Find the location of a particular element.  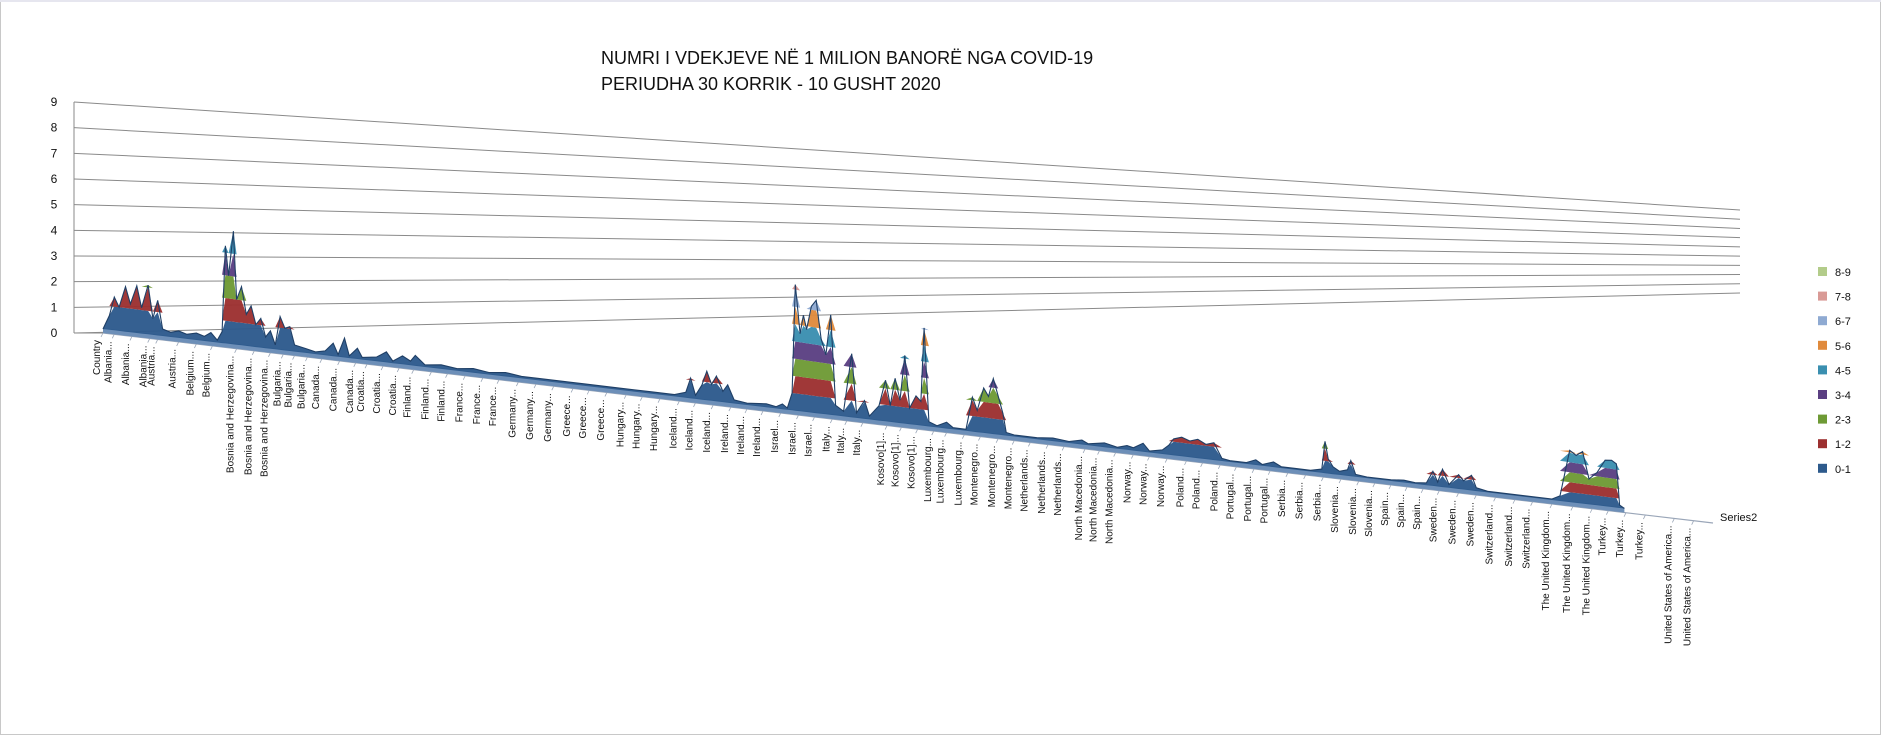

y-tick-3: 3 is located at coordinates (54, 256).